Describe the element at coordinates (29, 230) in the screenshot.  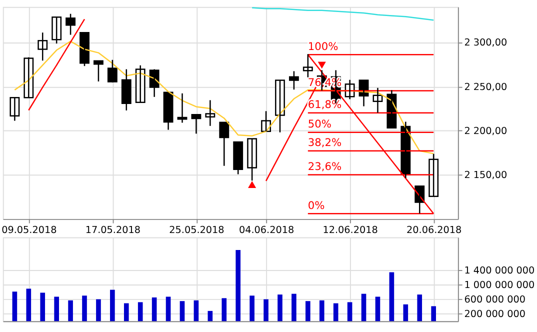
I see `x-tick-label: 09.05.2018` at that location.